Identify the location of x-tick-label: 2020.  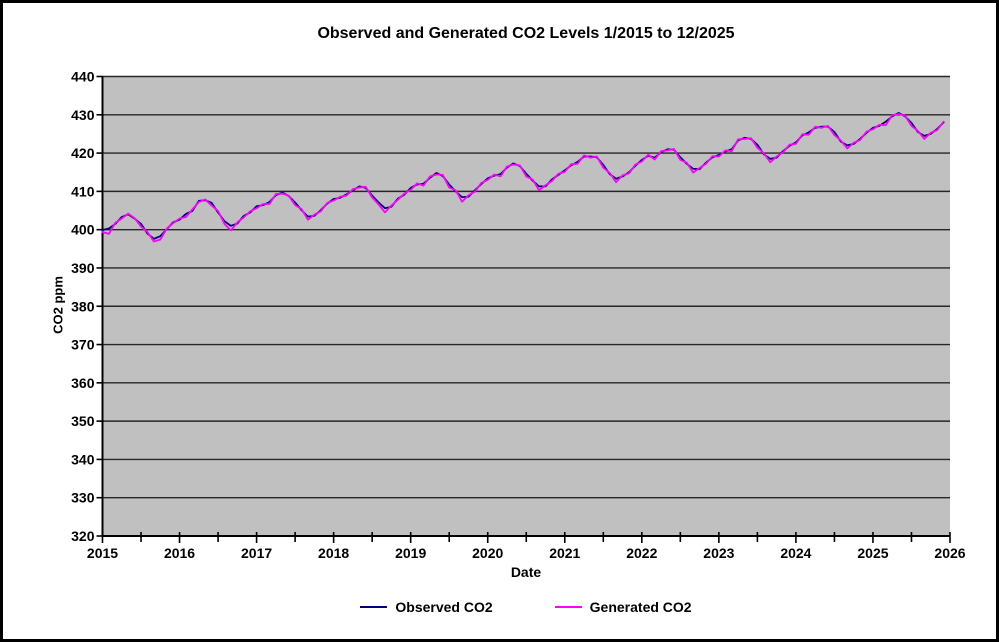
(487, 553).